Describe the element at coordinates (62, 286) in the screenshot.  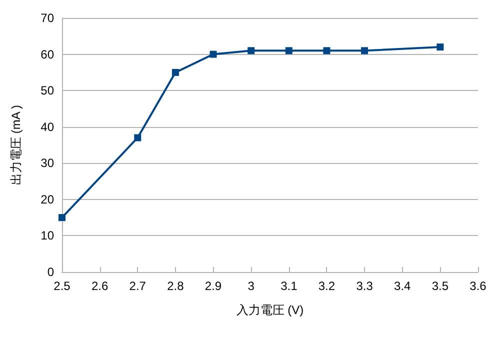
I see `x-tick-label: 2.5` at that location.